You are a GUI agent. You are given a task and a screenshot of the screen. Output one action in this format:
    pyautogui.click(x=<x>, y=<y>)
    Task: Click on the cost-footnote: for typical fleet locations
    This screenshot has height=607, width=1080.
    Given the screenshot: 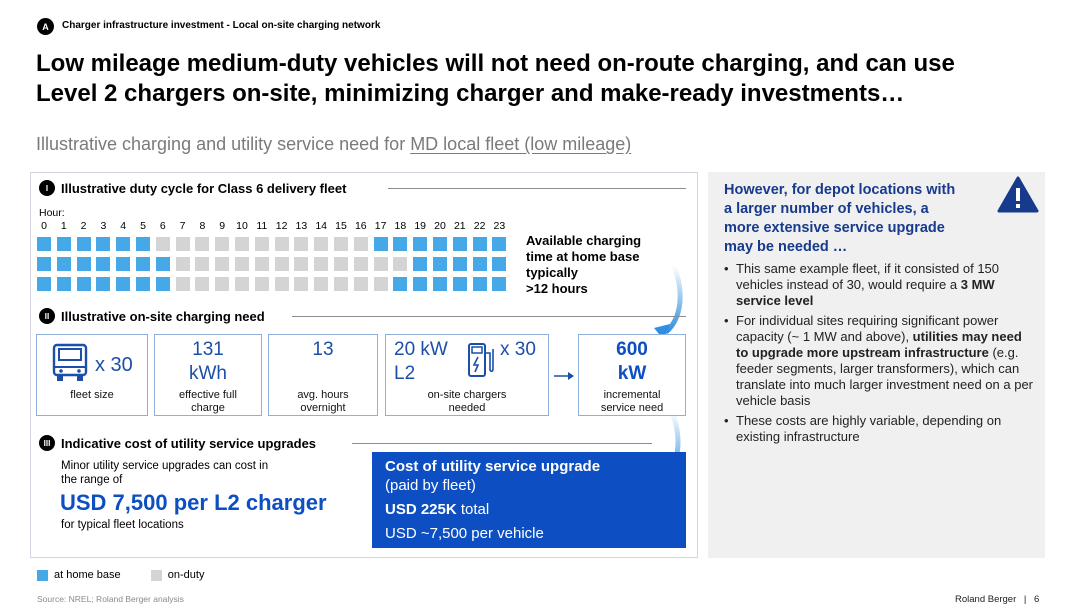 What is the action you would take?
    pyautogui.click(x=122, y=525)
    